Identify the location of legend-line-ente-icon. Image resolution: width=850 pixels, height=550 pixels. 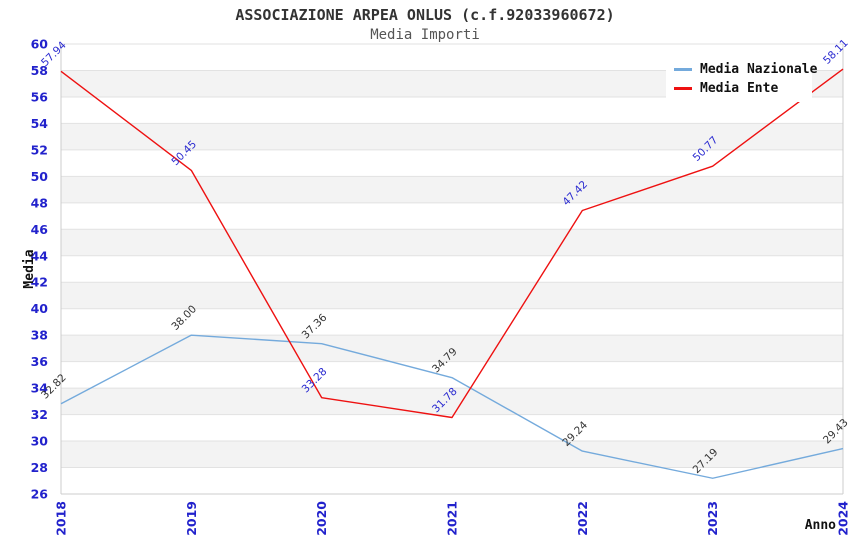
(683, 88).